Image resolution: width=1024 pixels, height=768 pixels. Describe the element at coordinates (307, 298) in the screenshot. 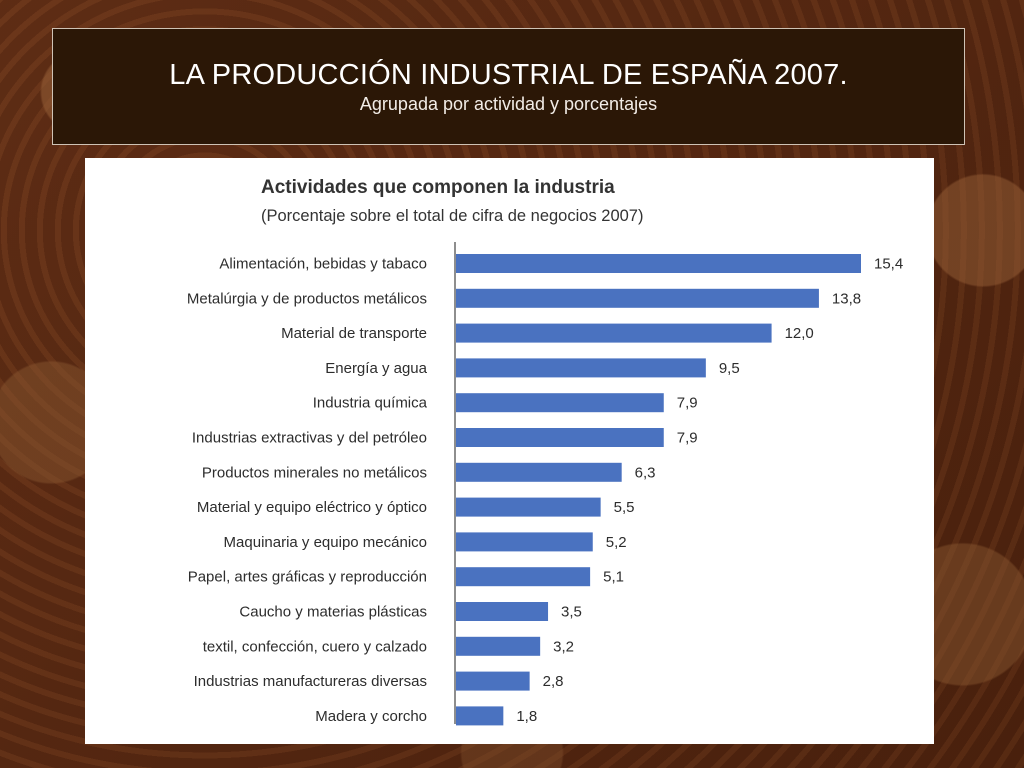

I see `category-label: Metalúrgia y de productos metálicos` at that location.